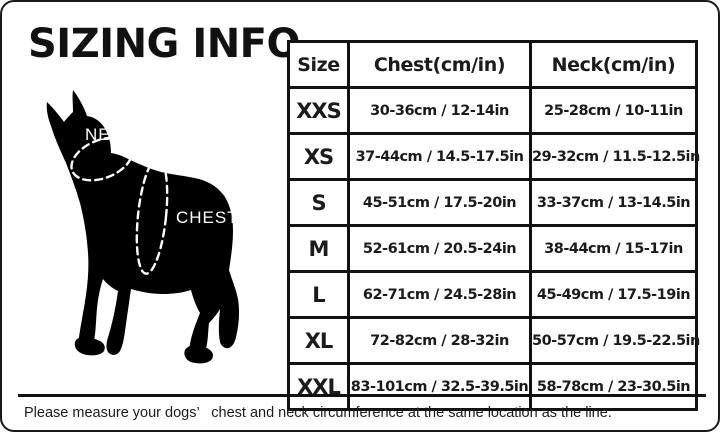  Describe the element at coordinates (439, 156) in the screenshot. I see `cell-chest: 37-44cm / 14.5-17.5in` at that location.